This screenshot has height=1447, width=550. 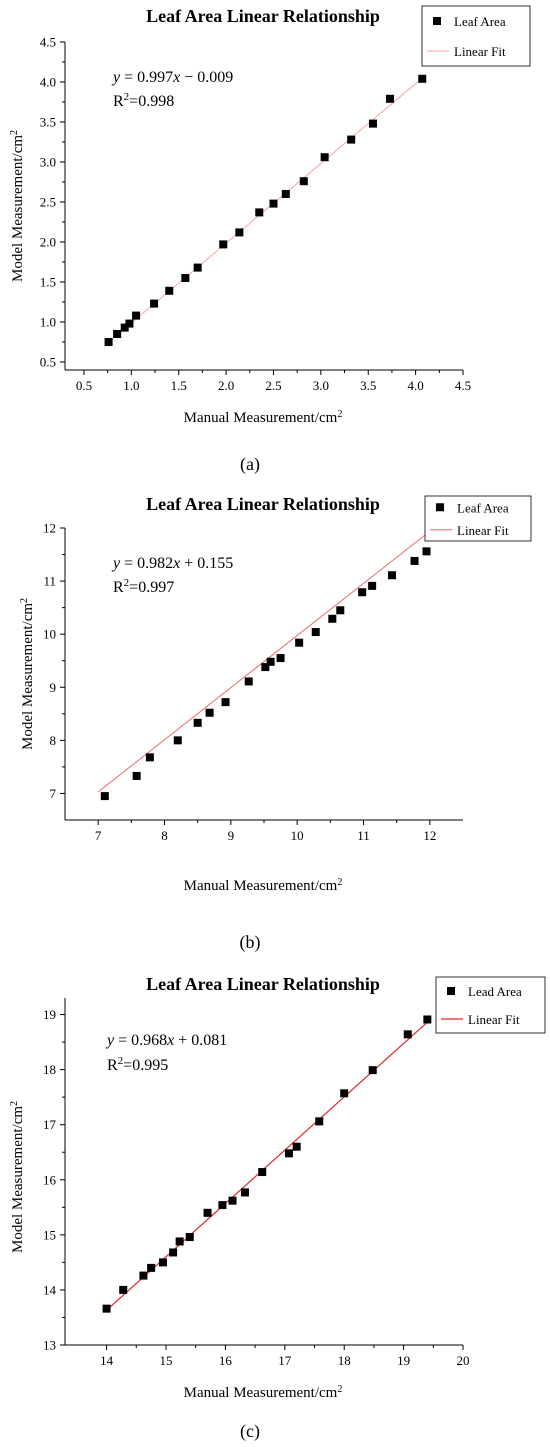 What do you see at coordinates (48, 162) in the screenshot?
I see `y-tick-label: 3.0` at bounding box center [48, 162].